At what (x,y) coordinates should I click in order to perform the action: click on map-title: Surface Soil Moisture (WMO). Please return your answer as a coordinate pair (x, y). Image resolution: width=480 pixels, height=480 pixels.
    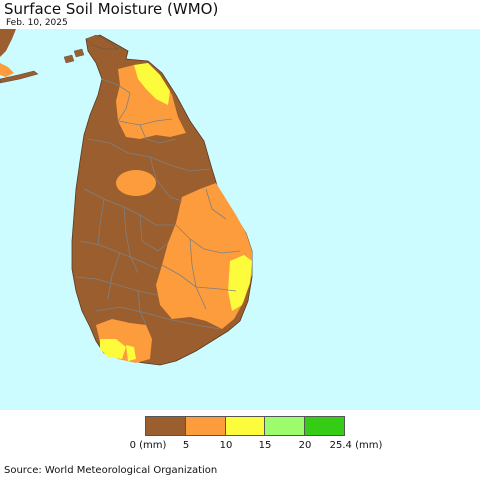
    Looking at the image, I should click on (111, 9).